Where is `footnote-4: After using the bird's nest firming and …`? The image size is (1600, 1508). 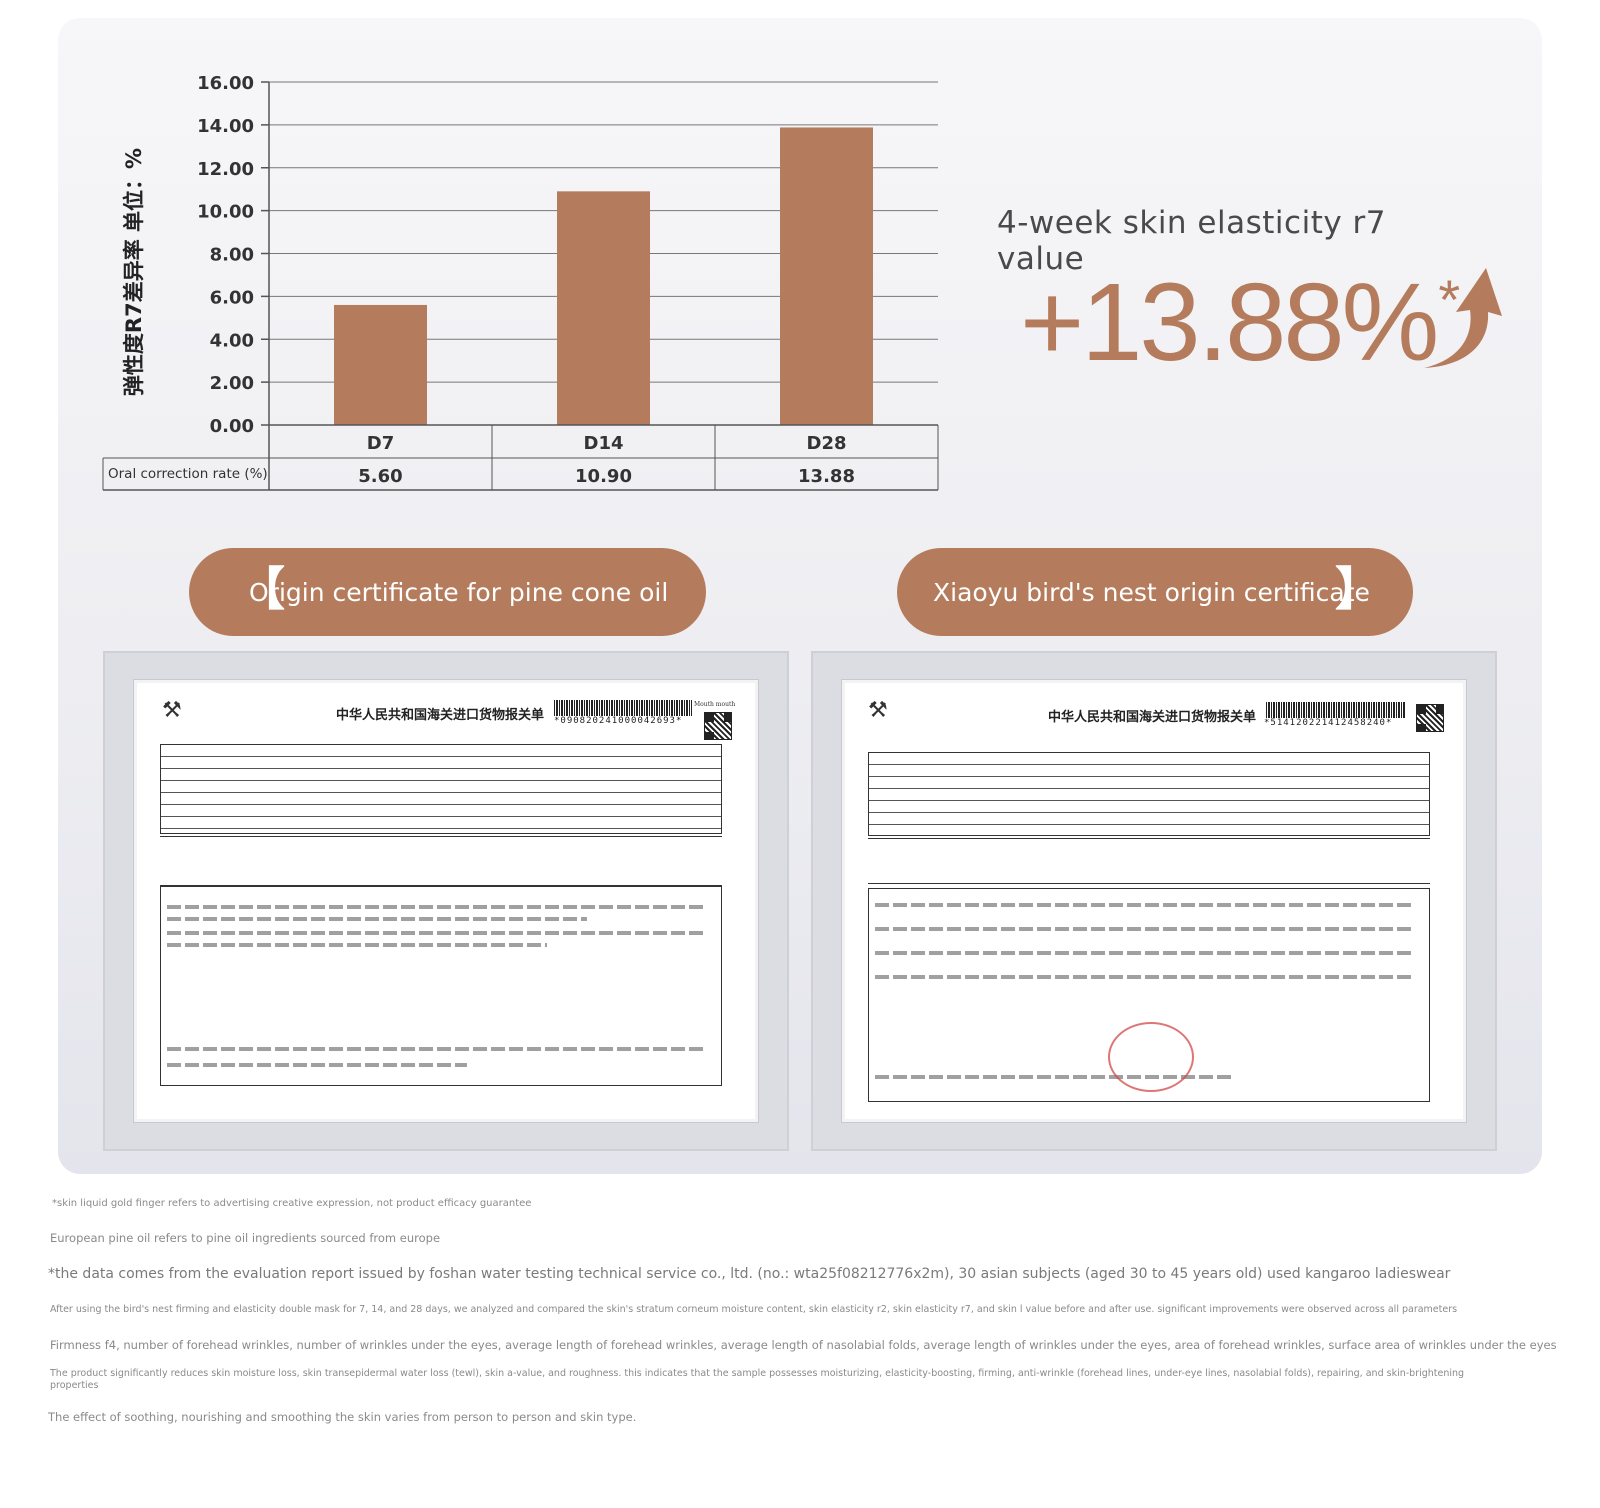
footnote-4: After using the bird's nest firming and … is located at coordinates (754, 1309).